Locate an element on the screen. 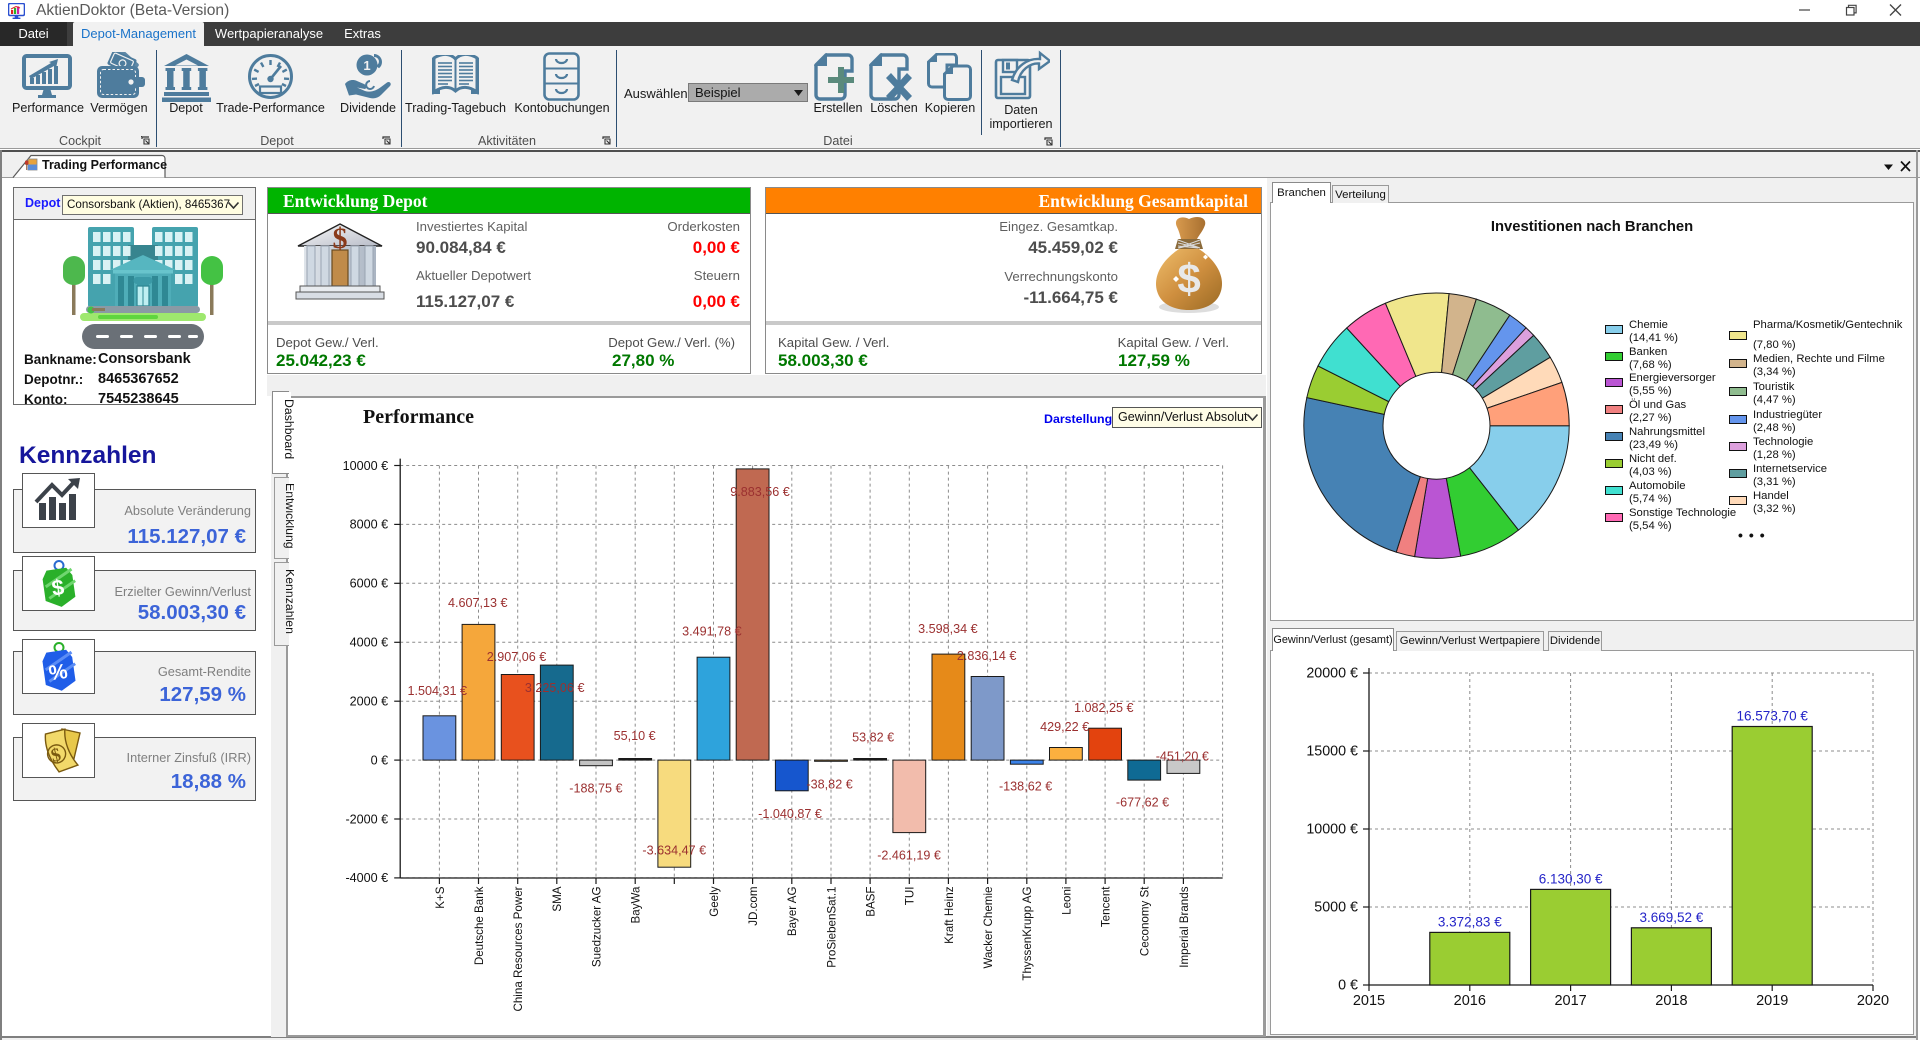 The height and width of the screenshot is (1040, 1920). svg-text: 2.836,14 € is located at coordinates (987, 656).